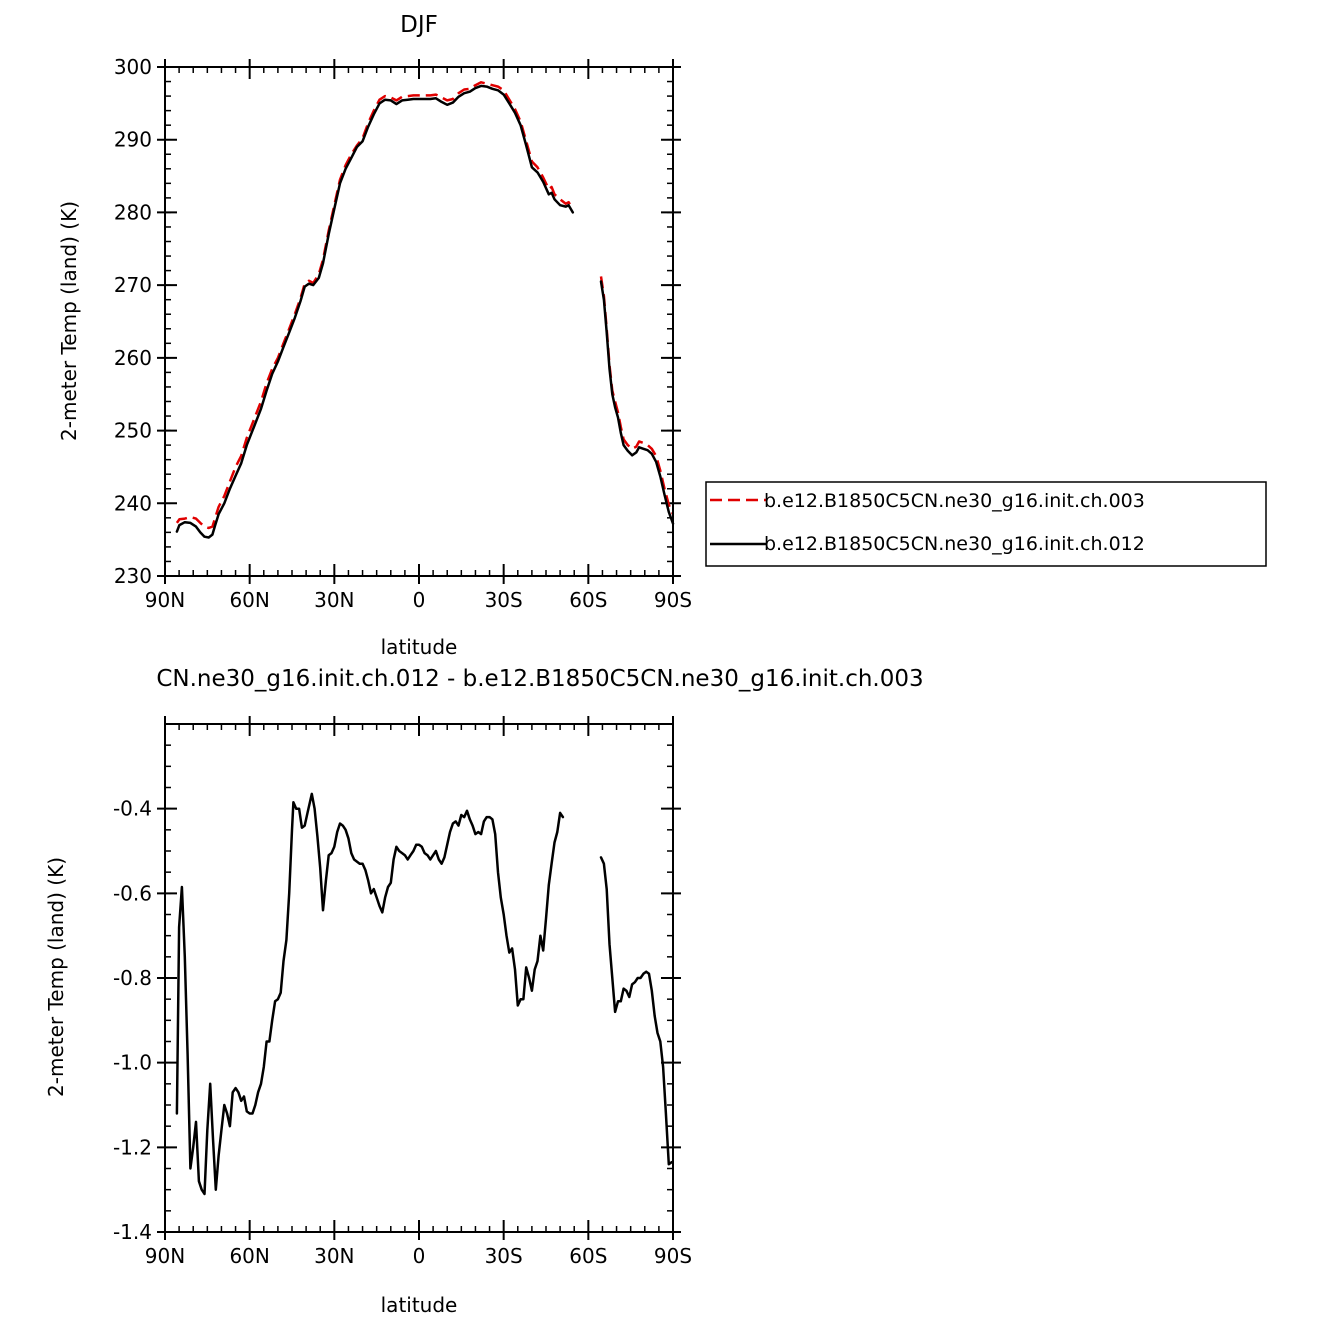 Image resolution: width=1322 pixels, height=1325 pixels. What do you see at coordinates (132, 1063) in the screenshot?
I see `y-tick-label: -1.0` at bounding box center [132, 1063].